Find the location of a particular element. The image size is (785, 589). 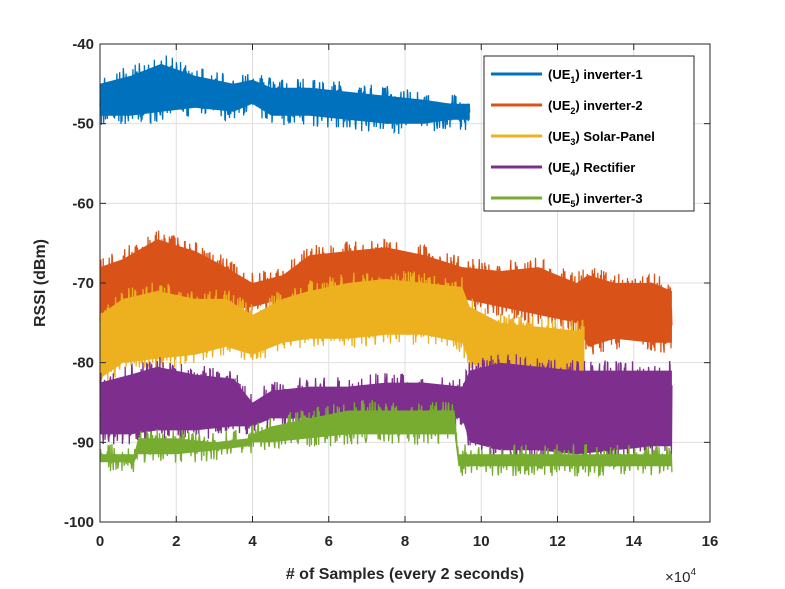

x-tick-label: 6 is located at coordinates (329, 541).